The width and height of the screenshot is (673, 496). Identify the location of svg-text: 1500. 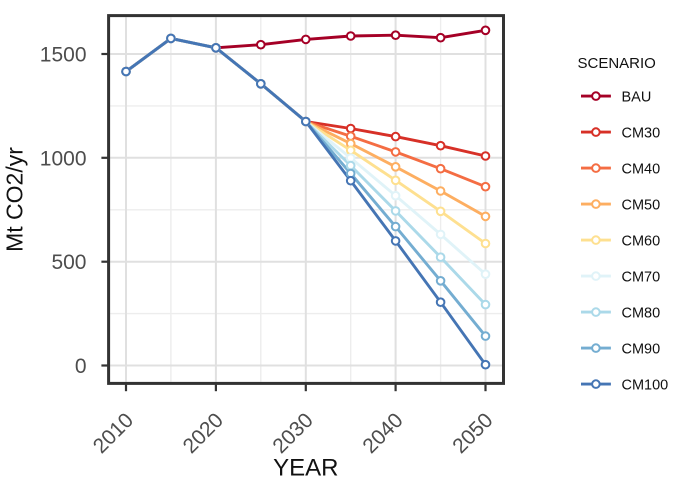
(63, 55).